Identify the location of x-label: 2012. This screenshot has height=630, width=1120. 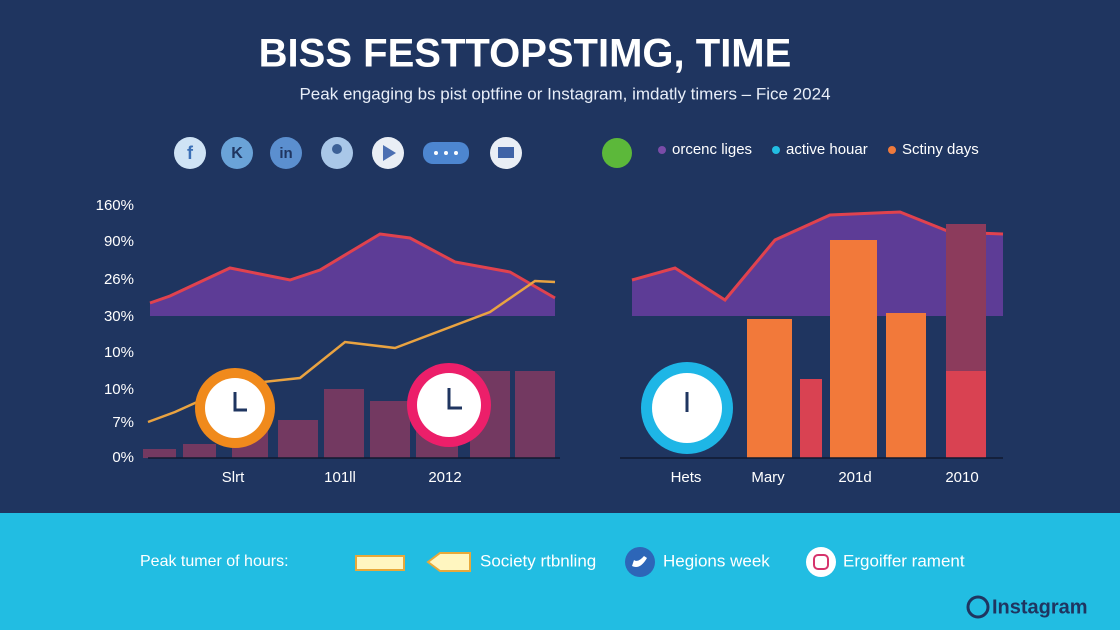
(444, 477).